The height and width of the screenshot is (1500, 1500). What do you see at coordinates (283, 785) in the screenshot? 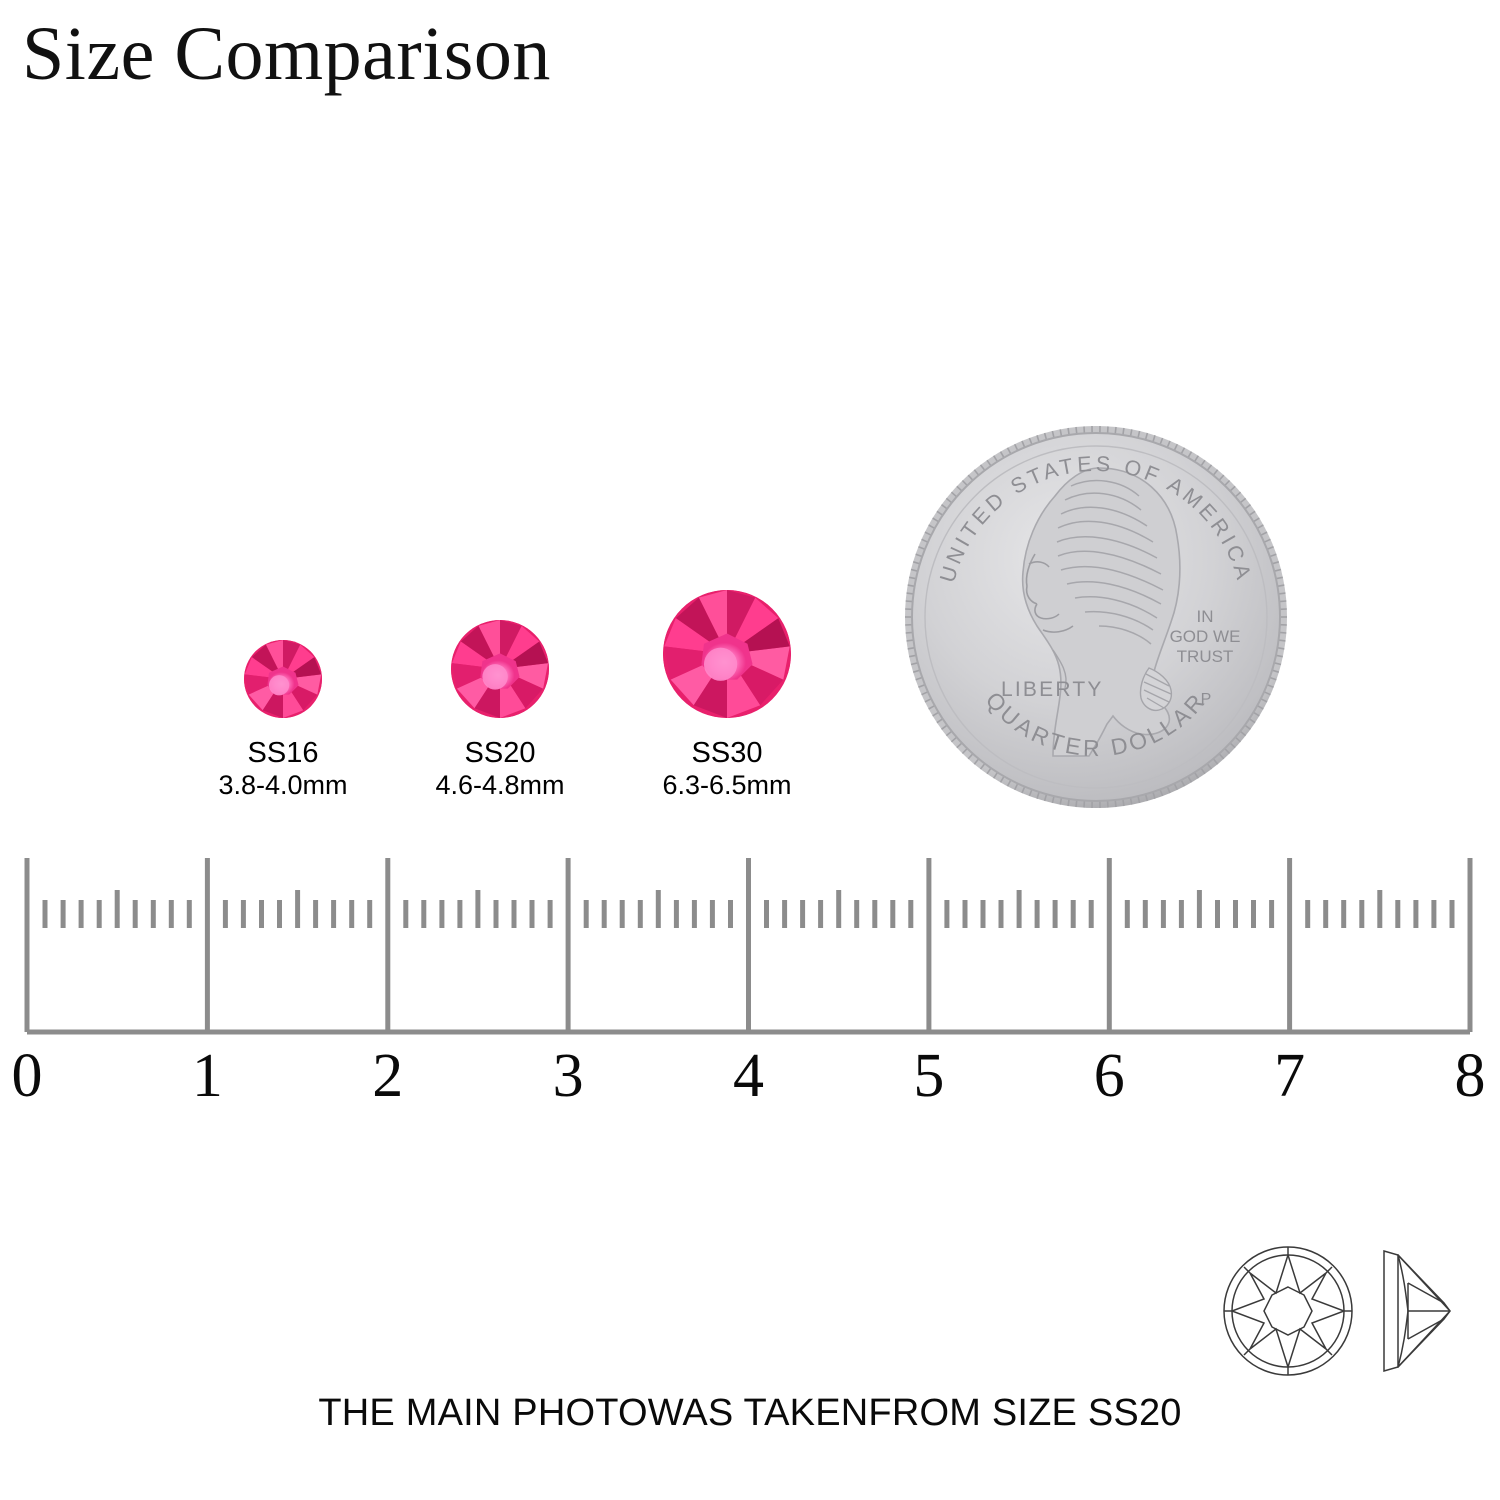
I see `gem-size-ss16: 3.8-4.0mm` at bounding box center [283, 785].